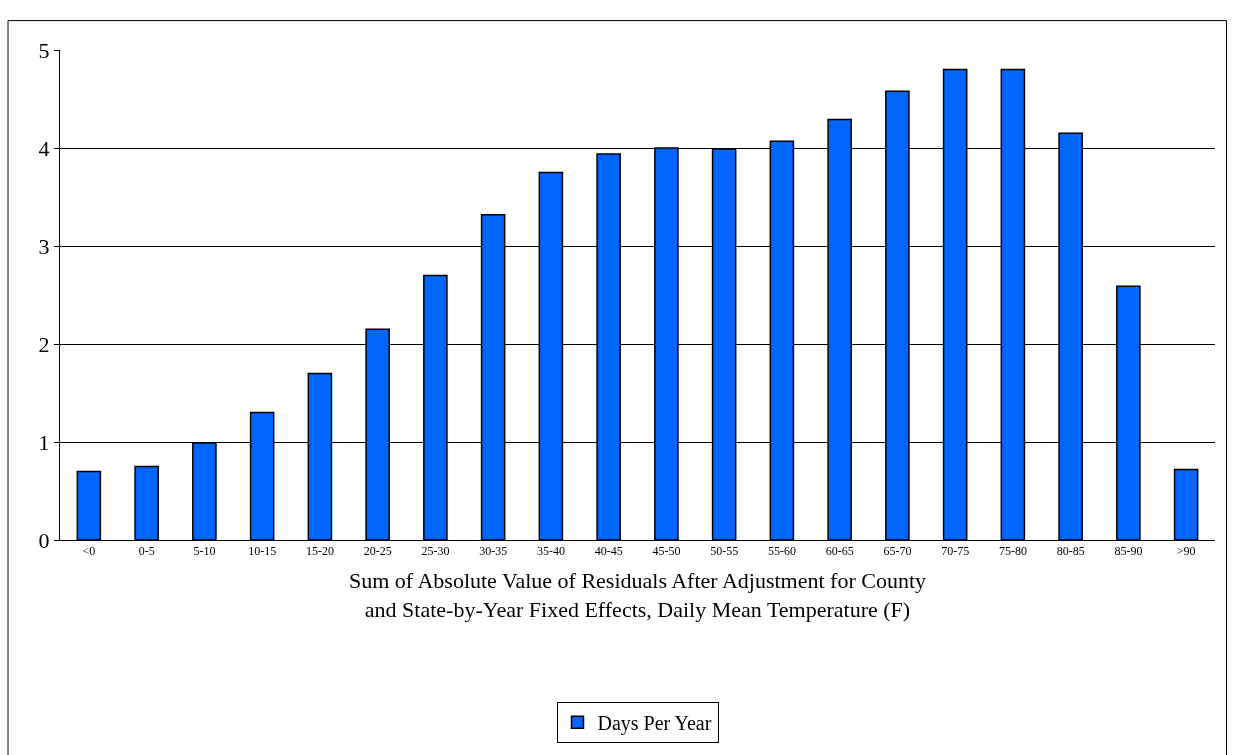 The width and height of the screenshot is (1235, 755). What do you see at coordinates (44, 540) in the screenshot?
I see `y-tick-label: 0` at bounding box center [44, 540].